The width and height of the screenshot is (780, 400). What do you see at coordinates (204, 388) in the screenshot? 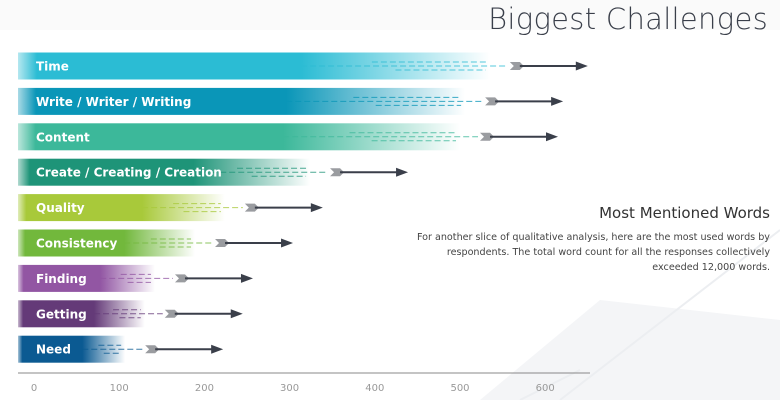
I see `x-tick-label: 200` at bounding box center [204, 388].